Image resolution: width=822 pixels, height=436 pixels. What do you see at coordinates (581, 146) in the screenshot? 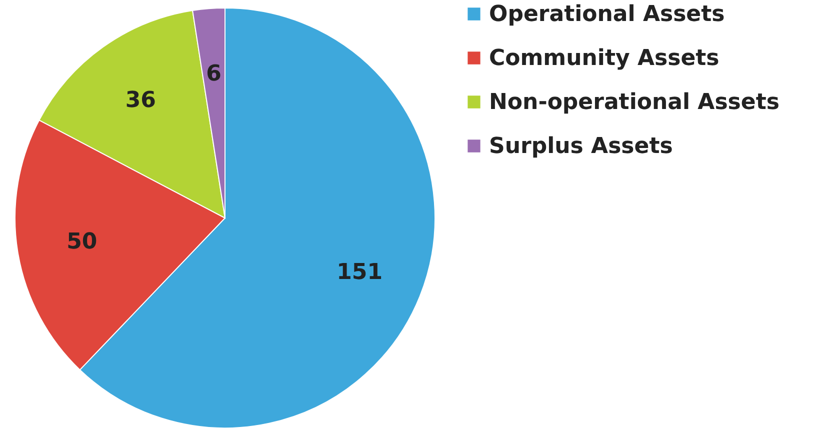
I see `legend-label: Surplus Assets` at bounding box center [581, 146].